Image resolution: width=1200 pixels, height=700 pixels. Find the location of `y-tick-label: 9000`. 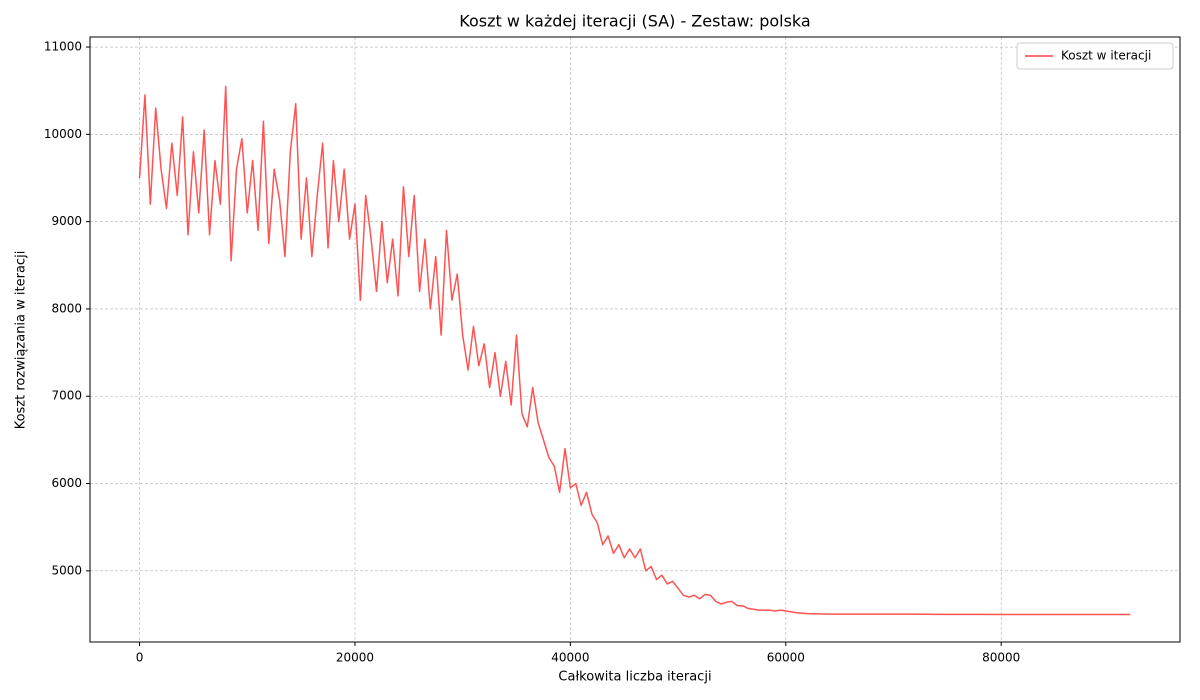

y-tick-label: 9000 is located at coordinates (66, 221).